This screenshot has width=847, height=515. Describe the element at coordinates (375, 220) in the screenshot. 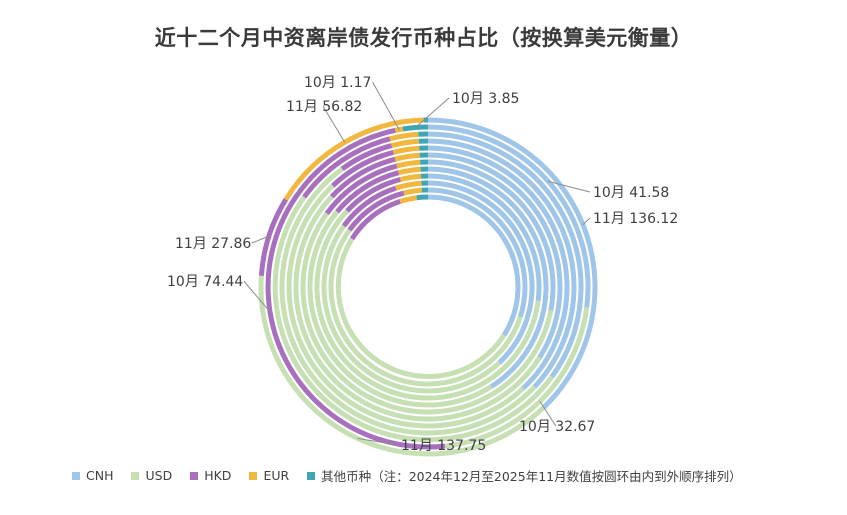

I see `ring-1-slice-HKD` at that location.